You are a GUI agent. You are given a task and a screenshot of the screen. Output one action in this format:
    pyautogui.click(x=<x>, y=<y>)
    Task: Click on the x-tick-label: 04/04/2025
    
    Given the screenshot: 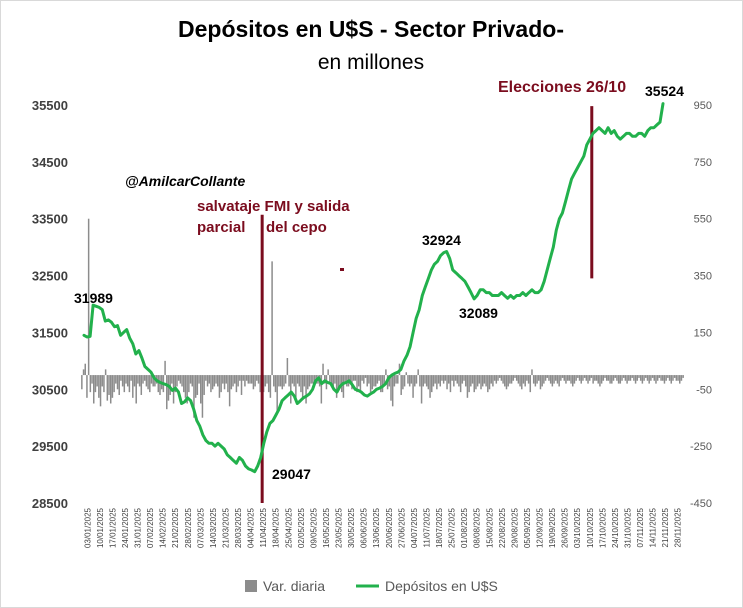 What is the action you would take?
    pyautogui.click(x=251, y=527)
    